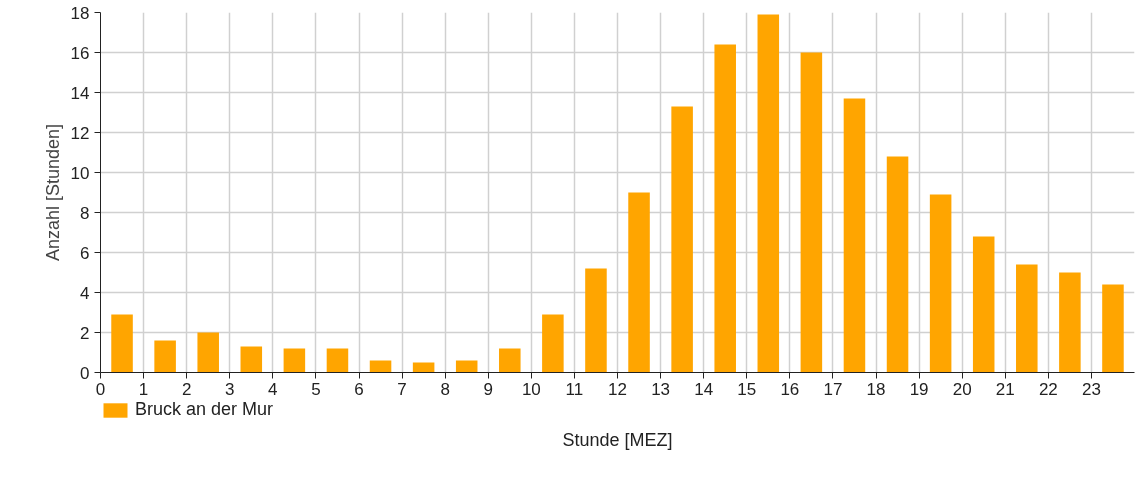 This screenshot has height=477, width=1140. What do you see at coordinates (531, 389) in the screenshot?
I see `x-tick-label: 10` at bounding box center [531, 389].